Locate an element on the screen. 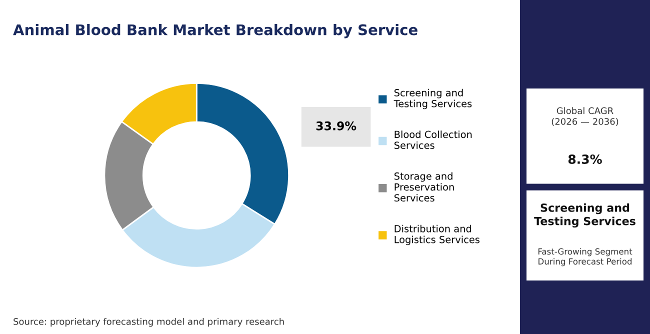 This screenshot has width=650, height=334. source-note: Source: proprietary forecasting model and primary research is located at coordinates (149, 322).